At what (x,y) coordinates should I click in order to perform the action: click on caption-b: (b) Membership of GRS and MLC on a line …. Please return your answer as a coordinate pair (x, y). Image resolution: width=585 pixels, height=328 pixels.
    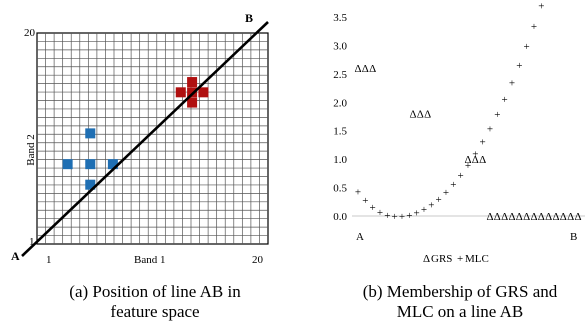
    Looking at the image, I should click on (450, 302).